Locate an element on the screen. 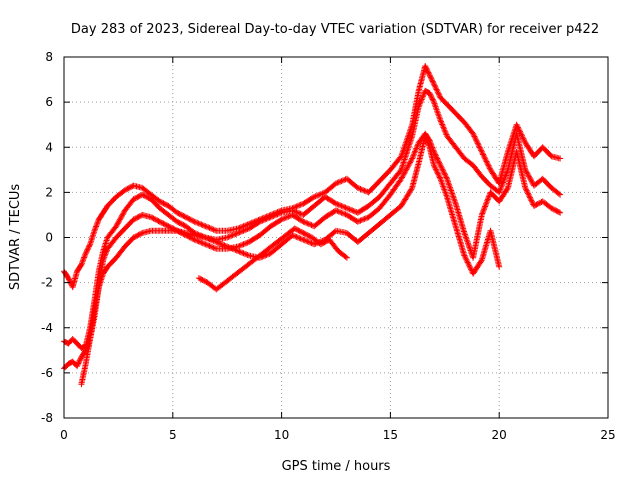 This screenshot has height=480, width=640. x-tick-label: 5 is located at coordinates (173, 435).